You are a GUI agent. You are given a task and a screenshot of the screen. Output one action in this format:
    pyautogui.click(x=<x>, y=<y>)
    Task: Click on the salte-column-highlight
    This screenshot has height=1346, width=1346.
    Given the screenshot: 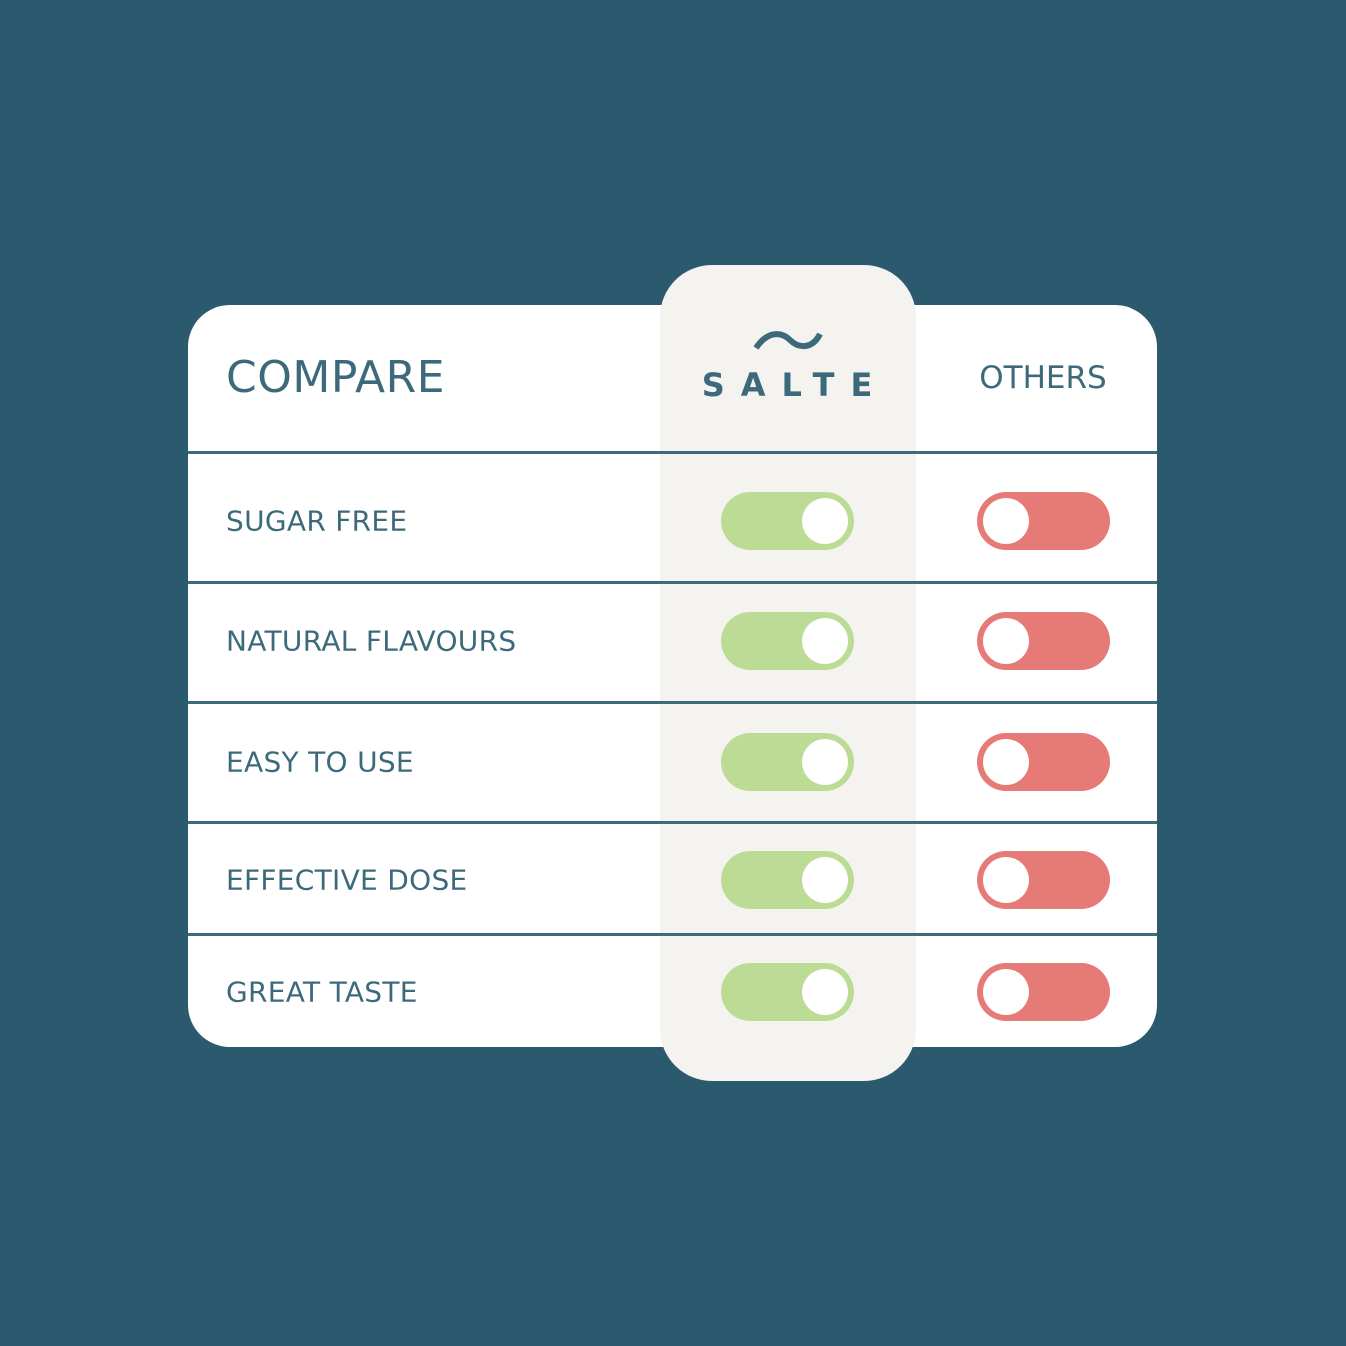 What is the action you would take?
    pyautogui.click(x=788, y=673)
    